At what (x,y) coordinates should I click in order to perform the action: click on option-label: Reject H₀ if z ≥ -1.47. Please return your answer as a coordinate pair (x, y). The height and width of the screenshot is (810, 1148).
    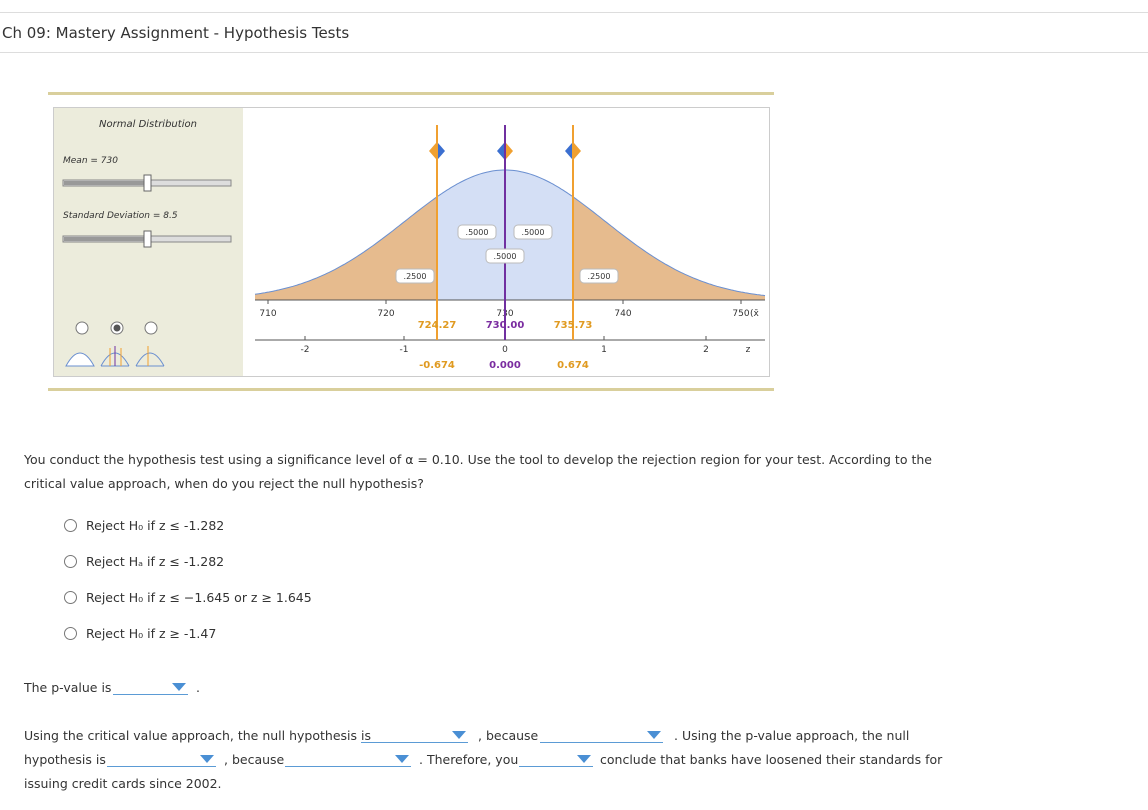
    Looking at the image, I should click on (151, 633).